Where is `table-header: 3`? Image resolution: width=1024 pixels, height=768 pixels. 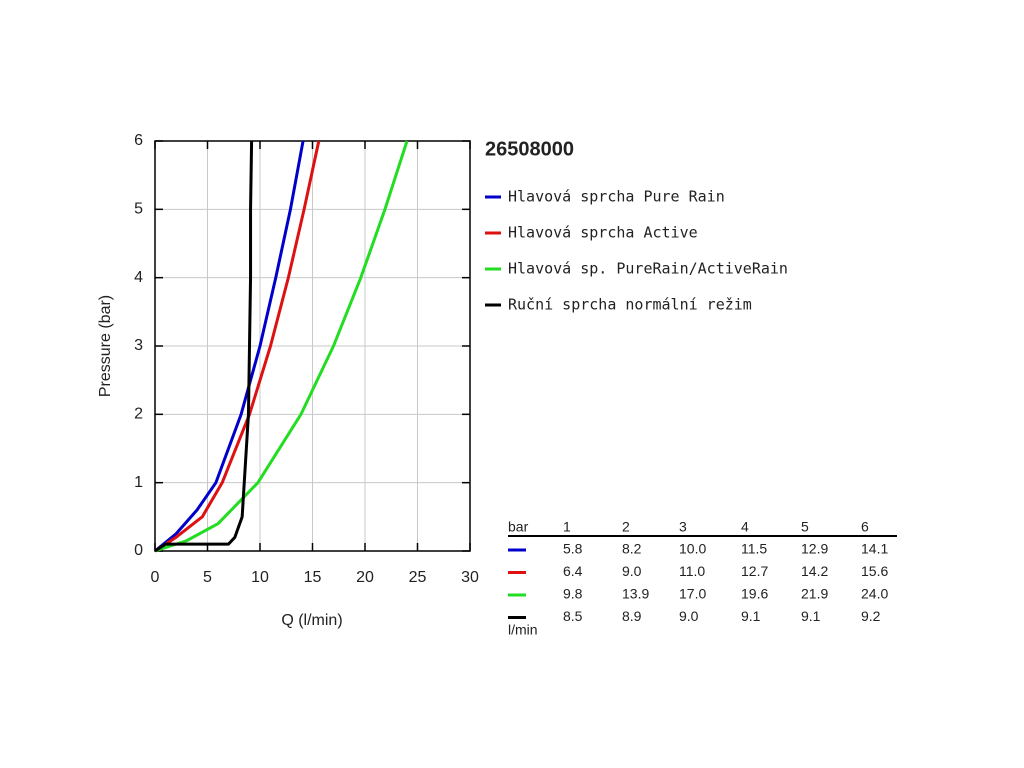
table-header: 3 is located at coordinates (683, 527).